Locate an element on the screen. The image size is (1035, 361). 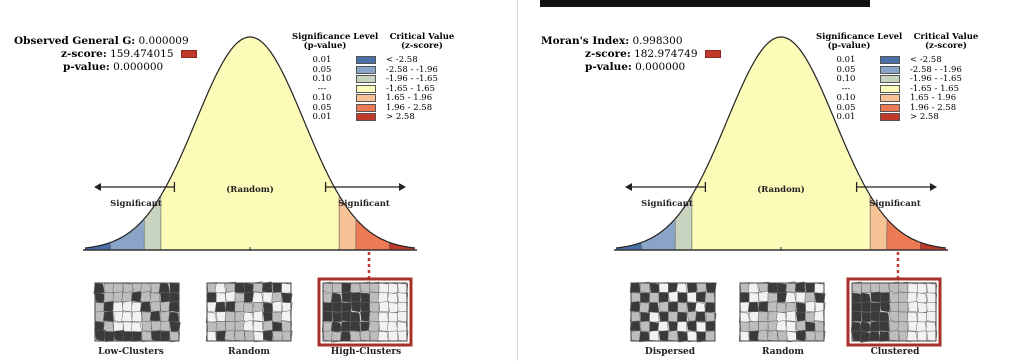
legend-pvalue: 0.01 is located at coordinates (846, 117).